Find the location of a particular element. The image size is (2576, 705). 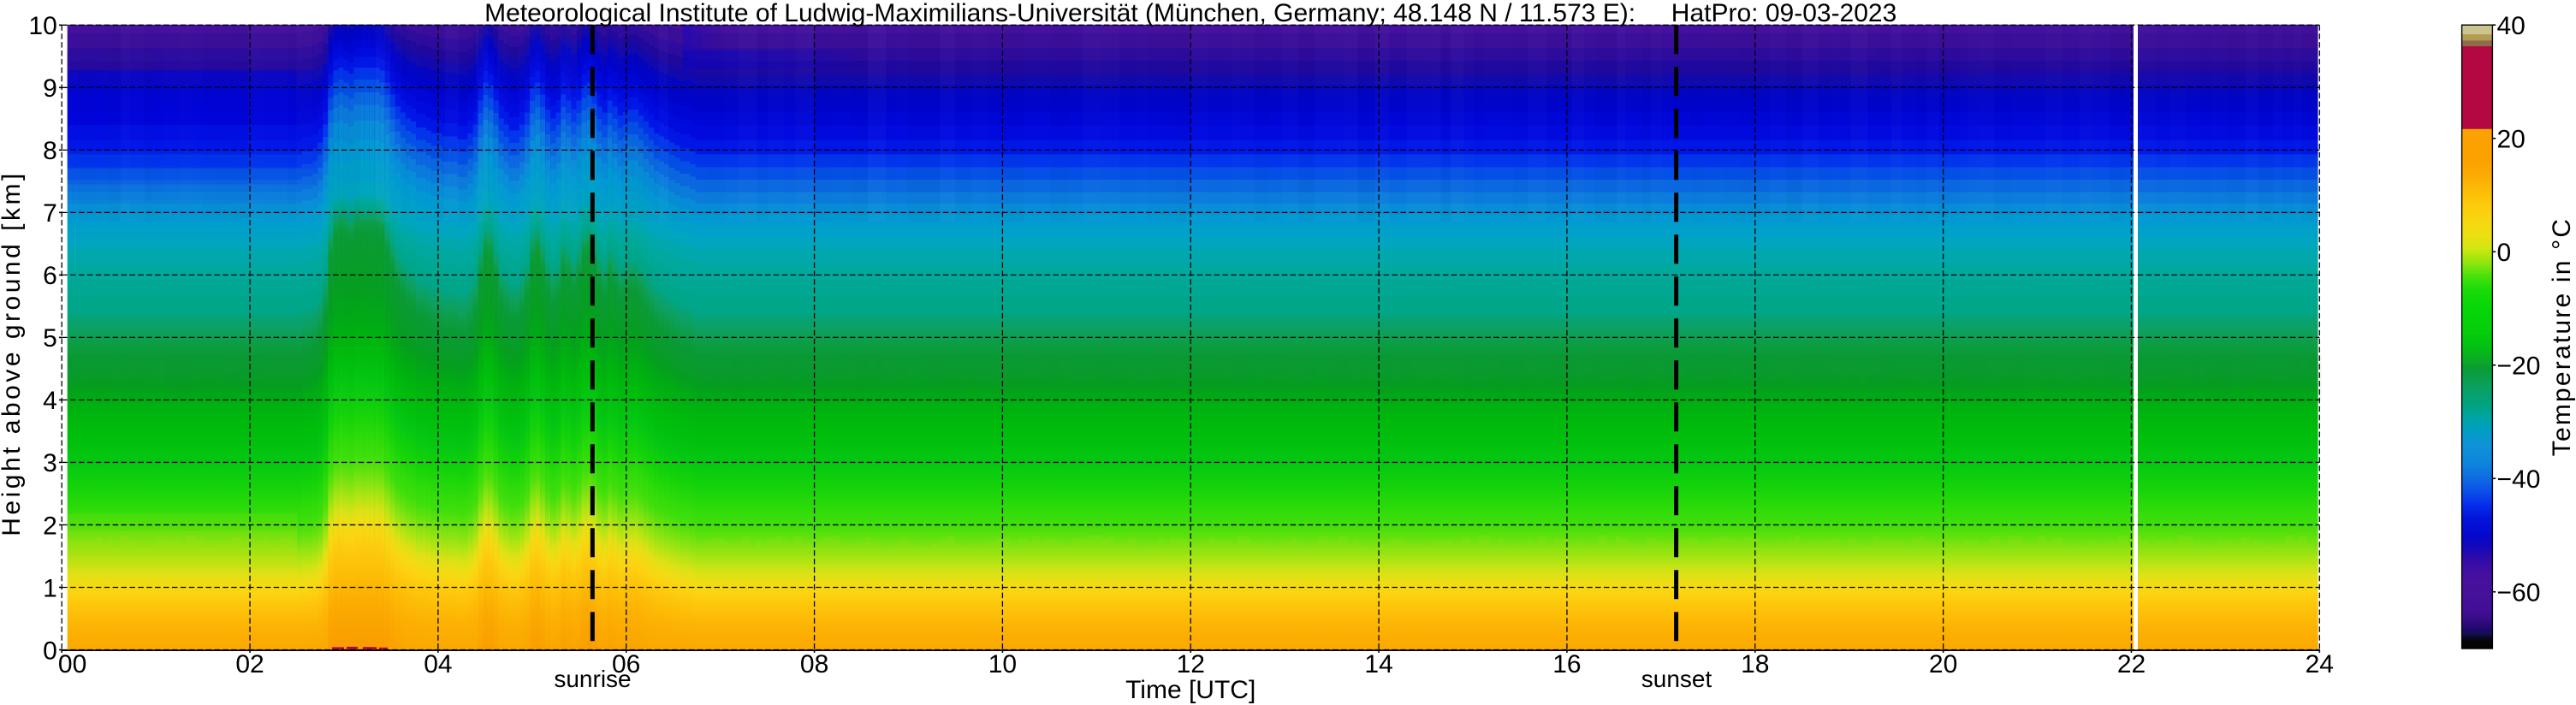

svg-text: 08 is located at coordinates (814, 664).